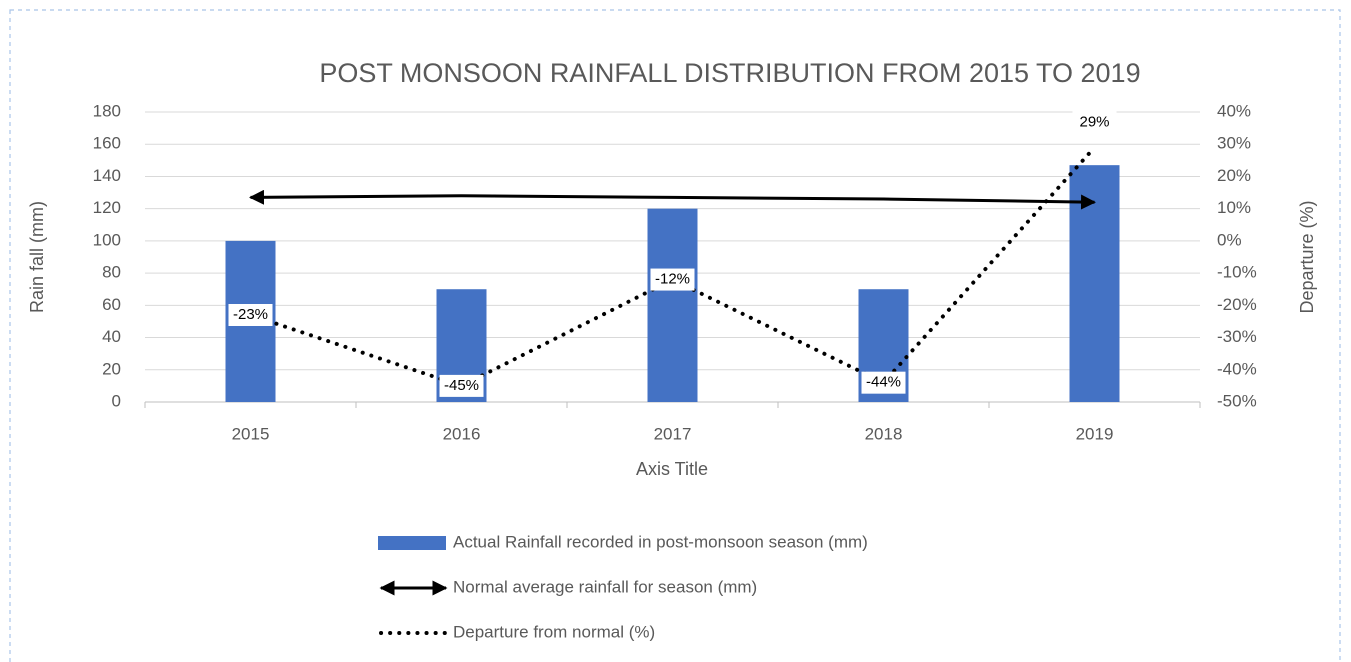 The width and height of the screenshot is (1351, 662). I want to click on y2-tick-label: -50%, so click(1237, 400).